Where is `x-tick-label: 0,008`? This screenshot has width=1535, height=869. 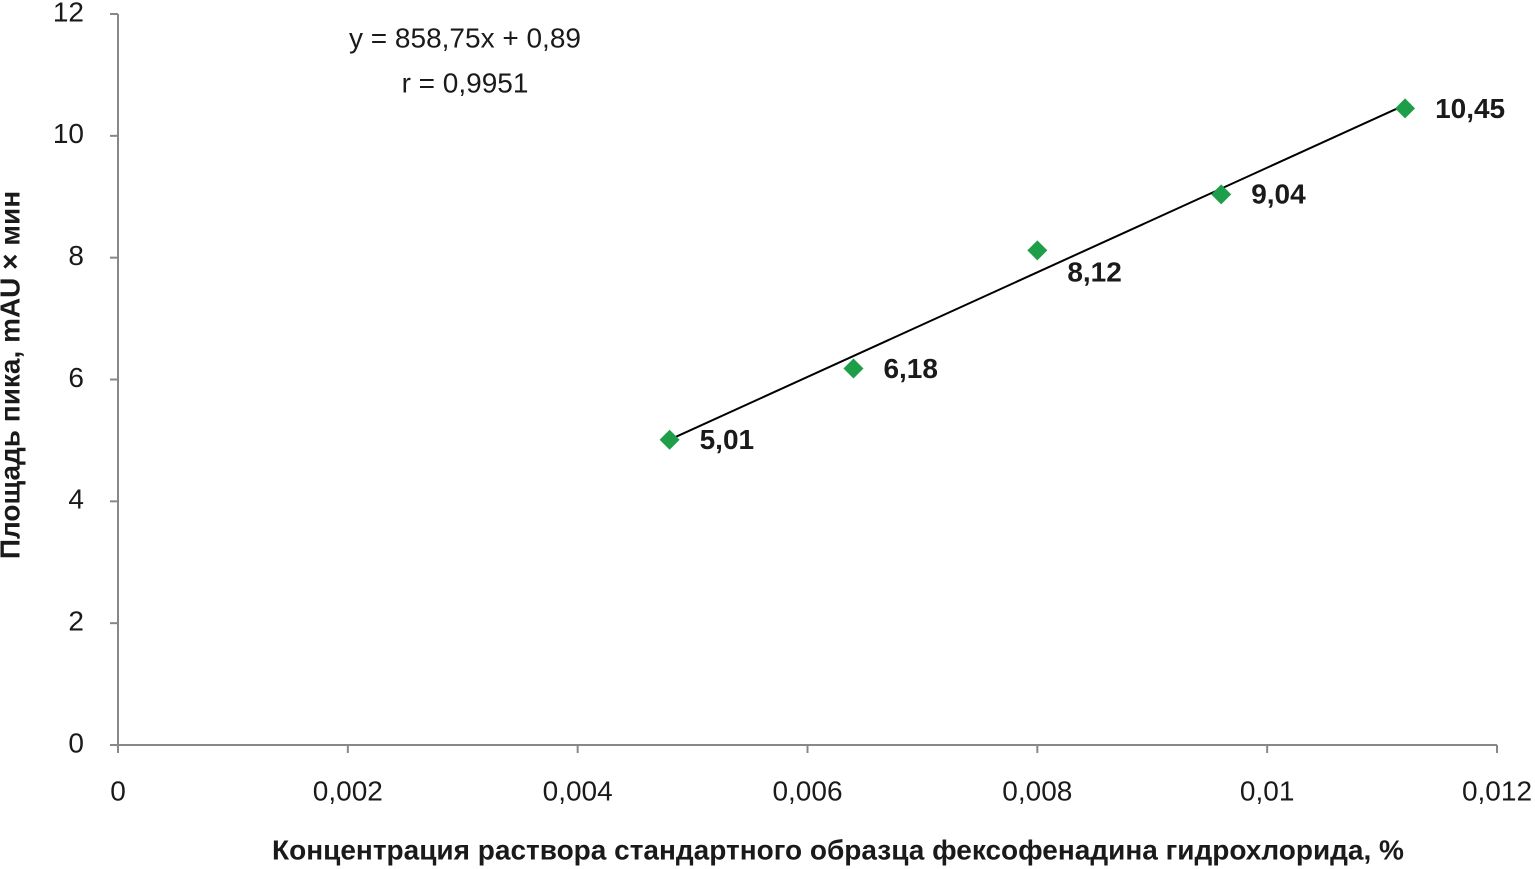
x-tick-label: 0,008 is located at coordinates (1037, 790).